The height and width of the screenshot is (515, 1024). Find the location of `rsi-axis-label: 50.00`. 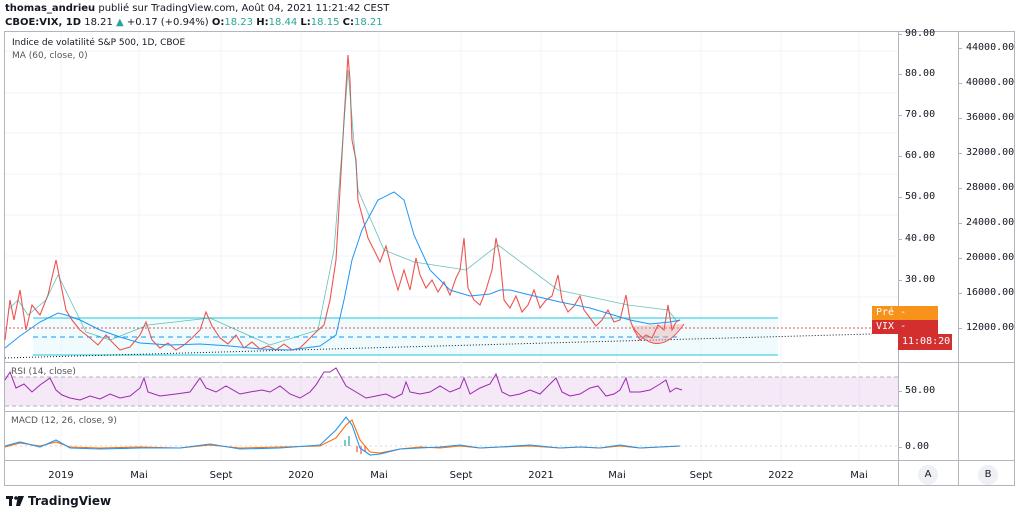

rsi-axis-label: 50.00 is located at coordinates (920, 390).